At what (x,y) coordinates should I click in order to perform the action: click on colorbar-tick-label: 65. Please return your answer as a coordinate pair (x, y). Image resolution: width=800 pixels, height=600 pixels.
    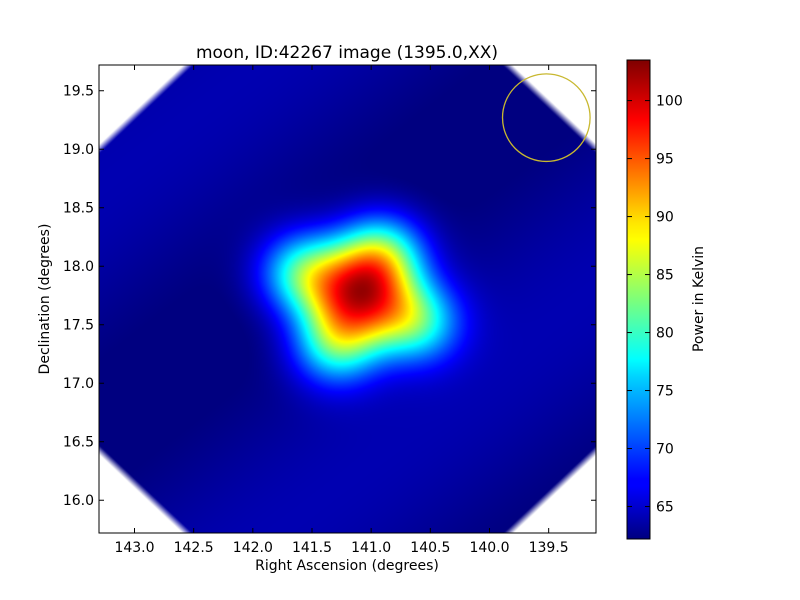
    Looking at the image, I should click on (665, 508).